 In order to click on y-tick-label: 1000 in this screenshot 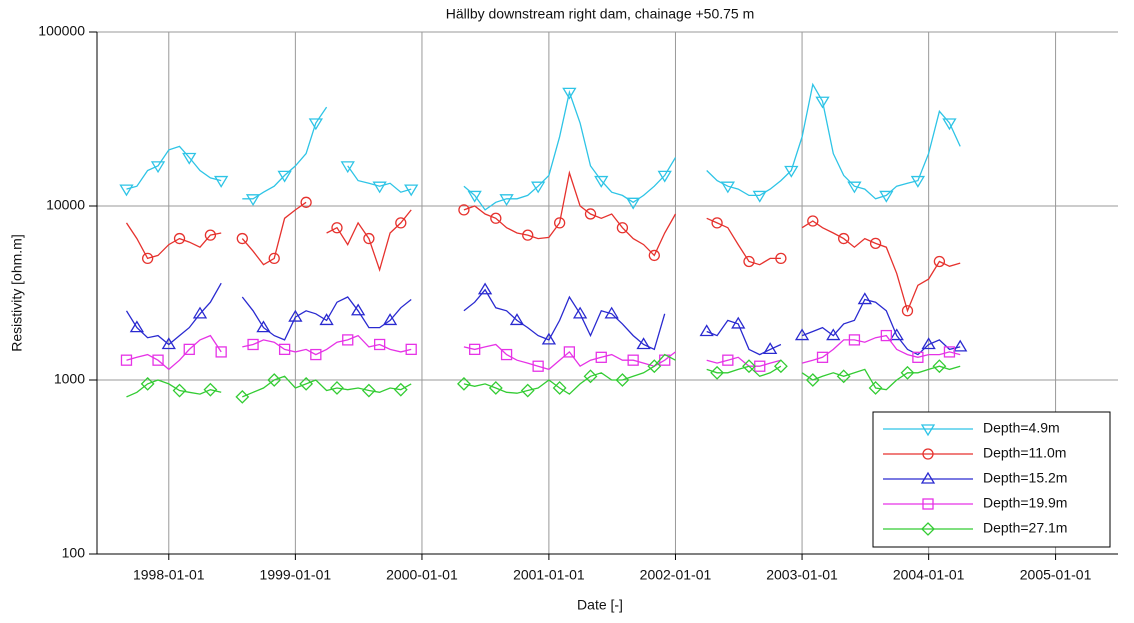, I will do `click(69, 379)`.